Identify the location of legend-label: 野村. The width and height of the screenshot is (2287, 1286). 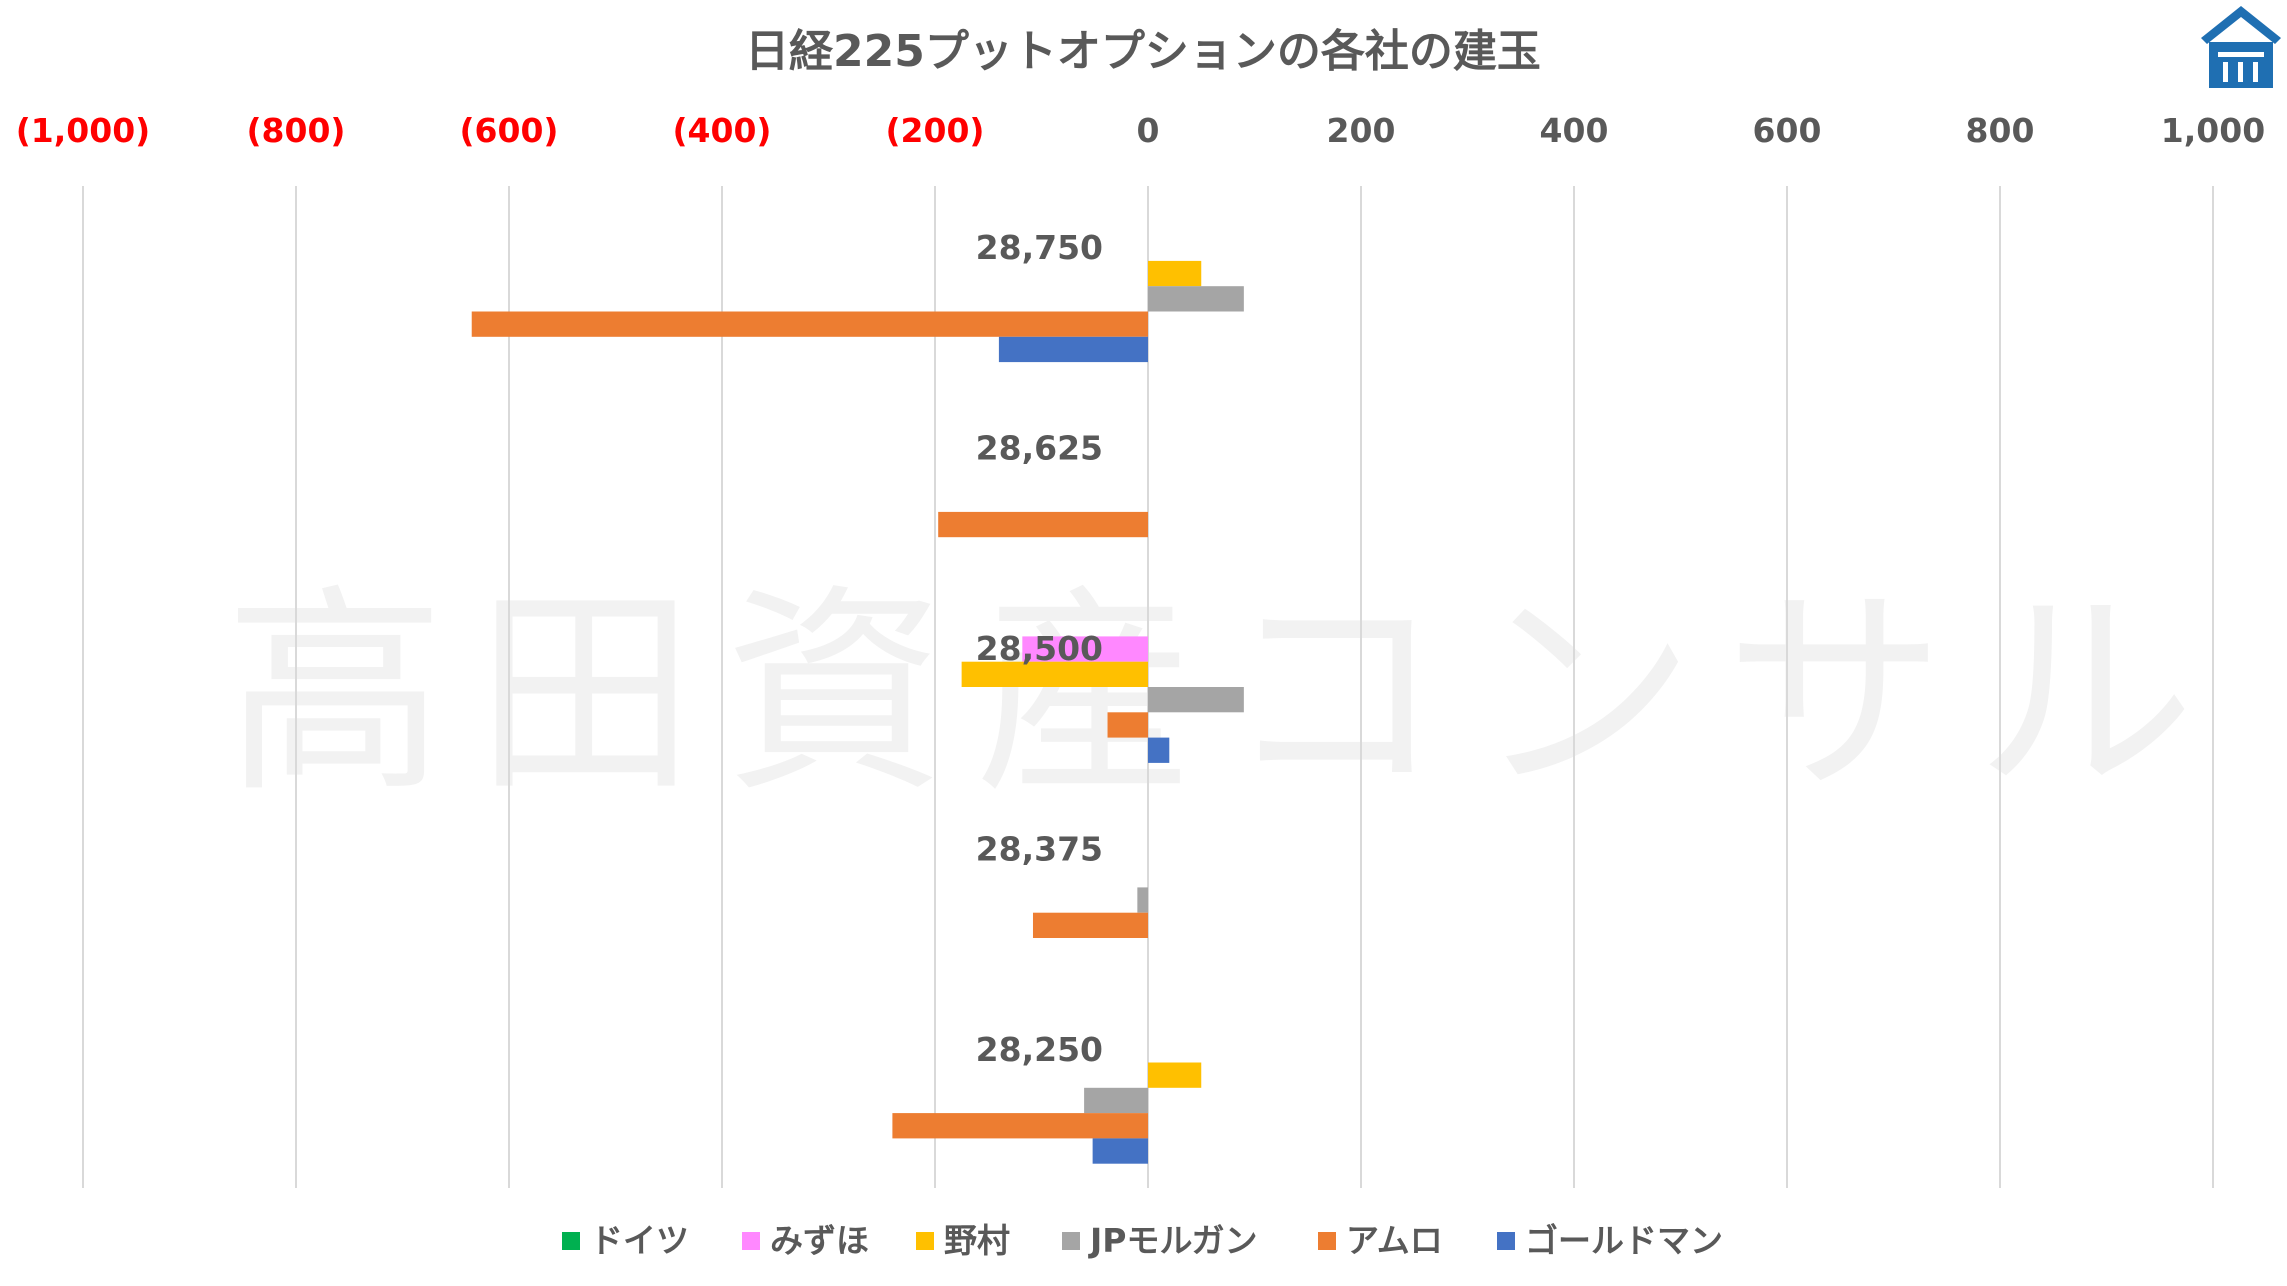
(977, 1240).